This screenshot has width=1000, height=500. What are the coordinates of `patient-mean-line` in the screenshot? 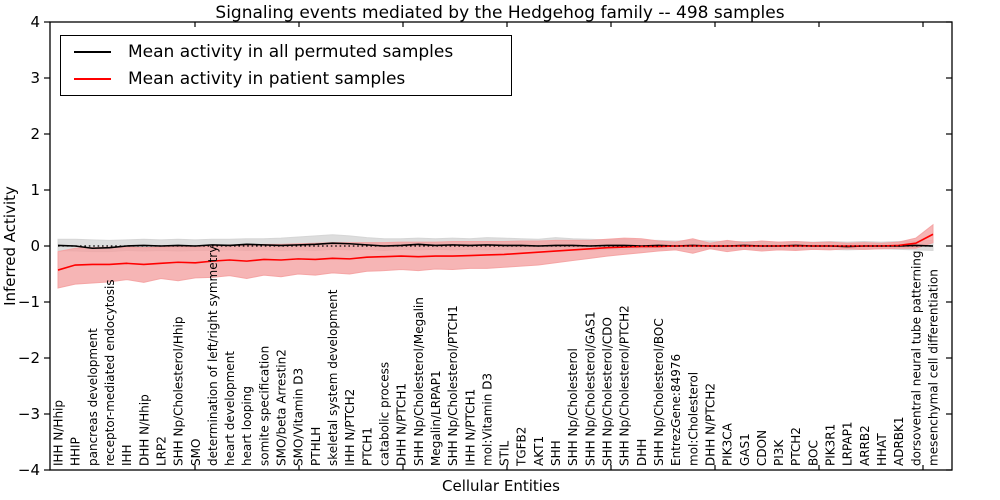 It's located at (495, 252).